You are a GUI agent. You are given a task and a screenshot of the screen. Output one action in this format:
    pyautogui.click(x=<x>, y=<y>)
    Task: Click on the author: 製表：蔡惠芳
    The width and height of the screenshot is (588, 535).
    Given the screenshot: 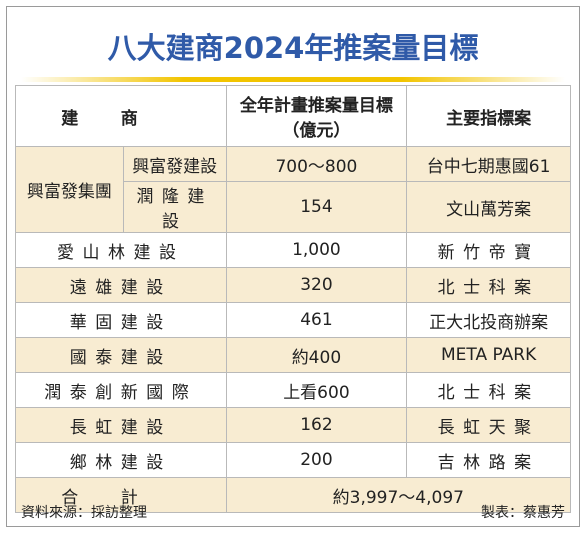 What is the action you would take?
    pyautogui.click(x=523, y=513)
    